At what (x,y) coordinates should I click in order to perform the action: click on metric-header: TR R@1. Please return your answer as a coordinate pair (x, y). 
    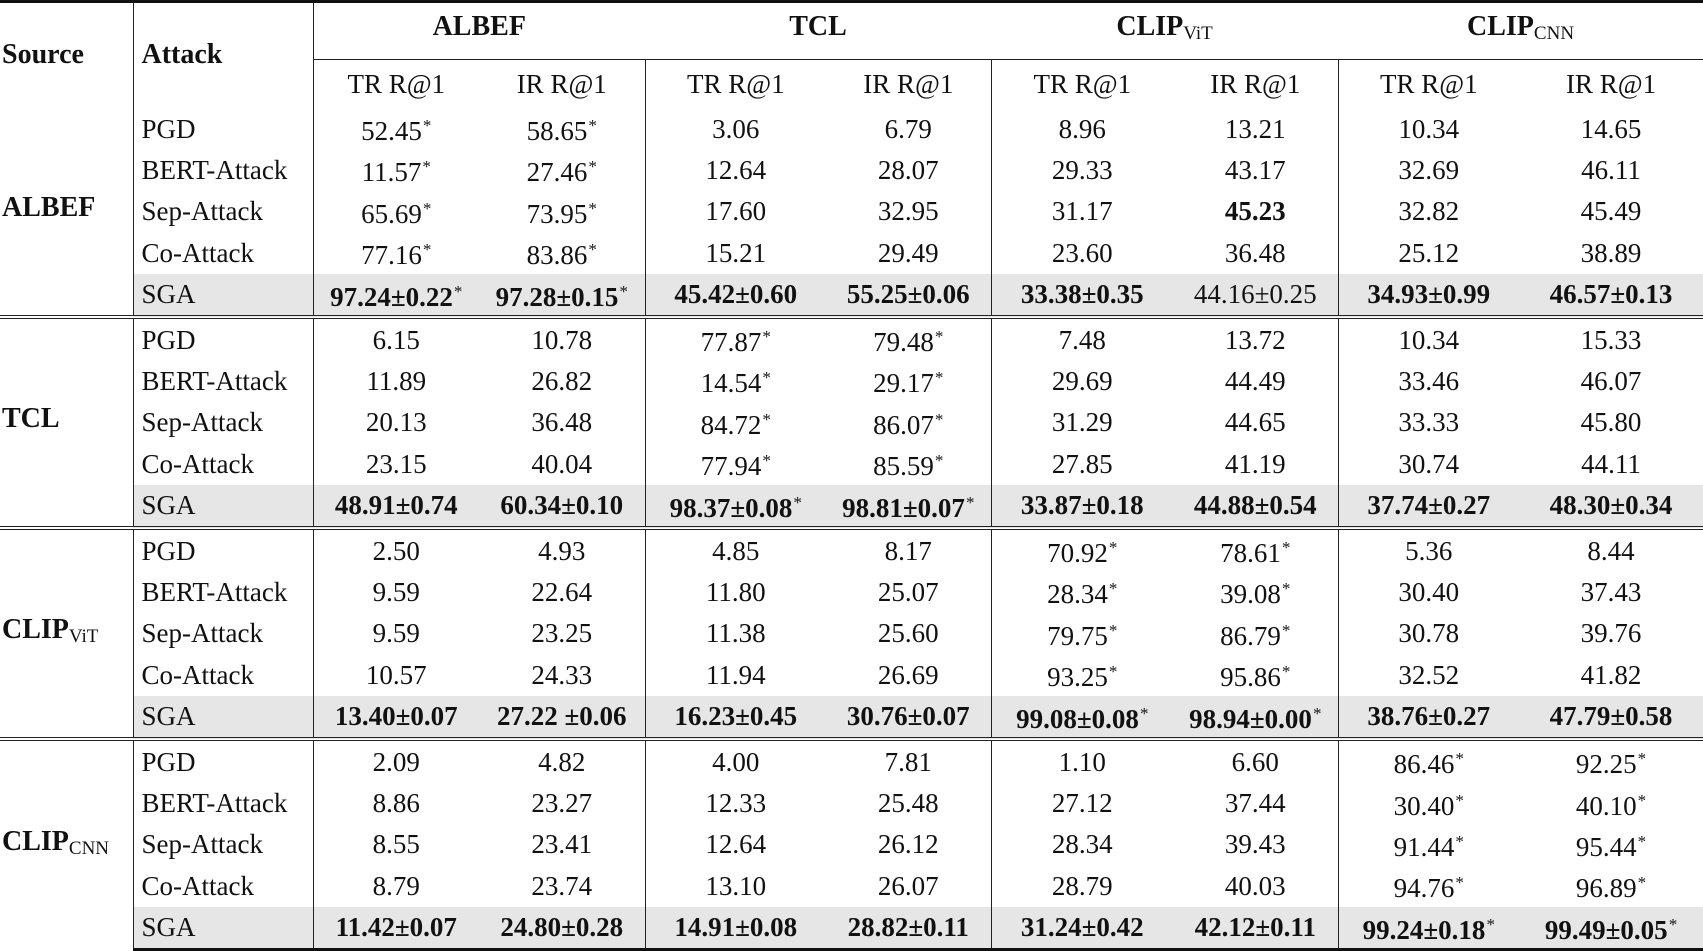
    Looking at the image, I should click on (395, 83).